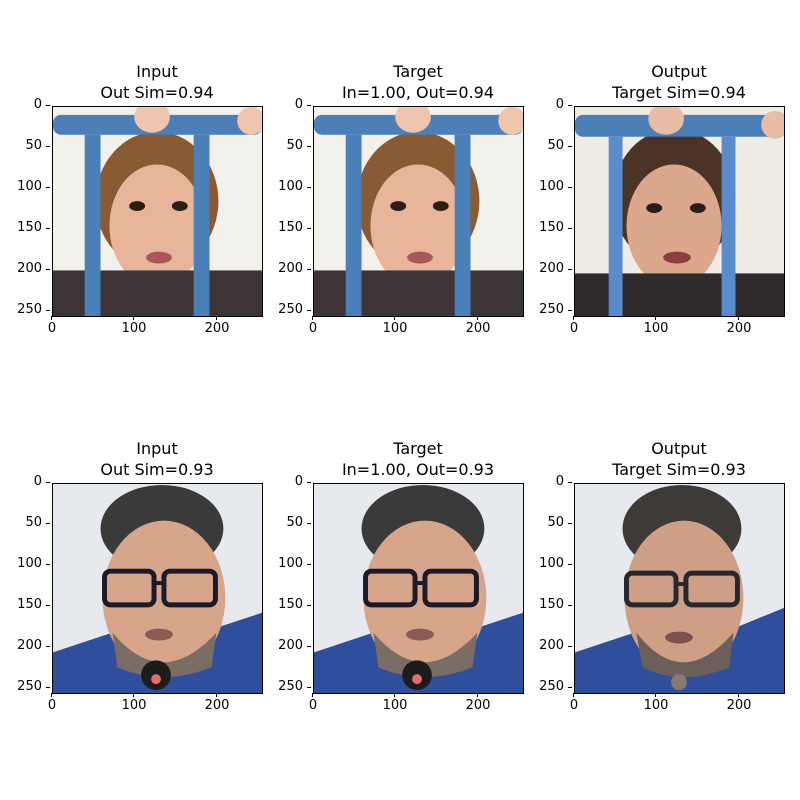 The image size is (800, 800). What do you see at coordinates (157, 469) in the screenshot?
I see `title-line-2: Out Sim=0.93` at bounding box center [157, 469].